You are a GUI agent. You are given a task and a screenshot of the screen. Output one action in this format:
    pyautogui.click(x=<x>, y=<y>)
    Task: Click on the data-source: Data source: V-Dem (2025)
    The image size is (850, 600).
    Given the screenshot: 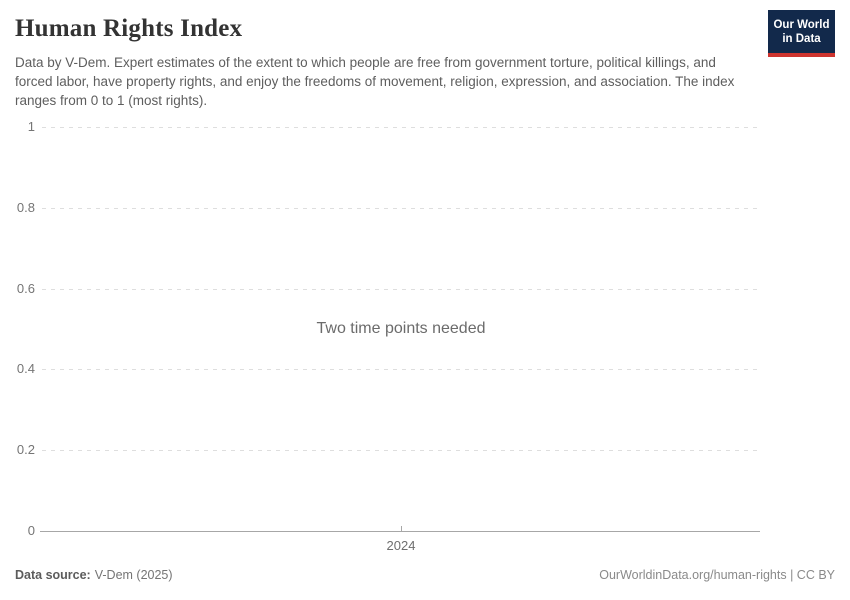 What is the action you would take?
    pyautogui.click(x=94, y=575)
    